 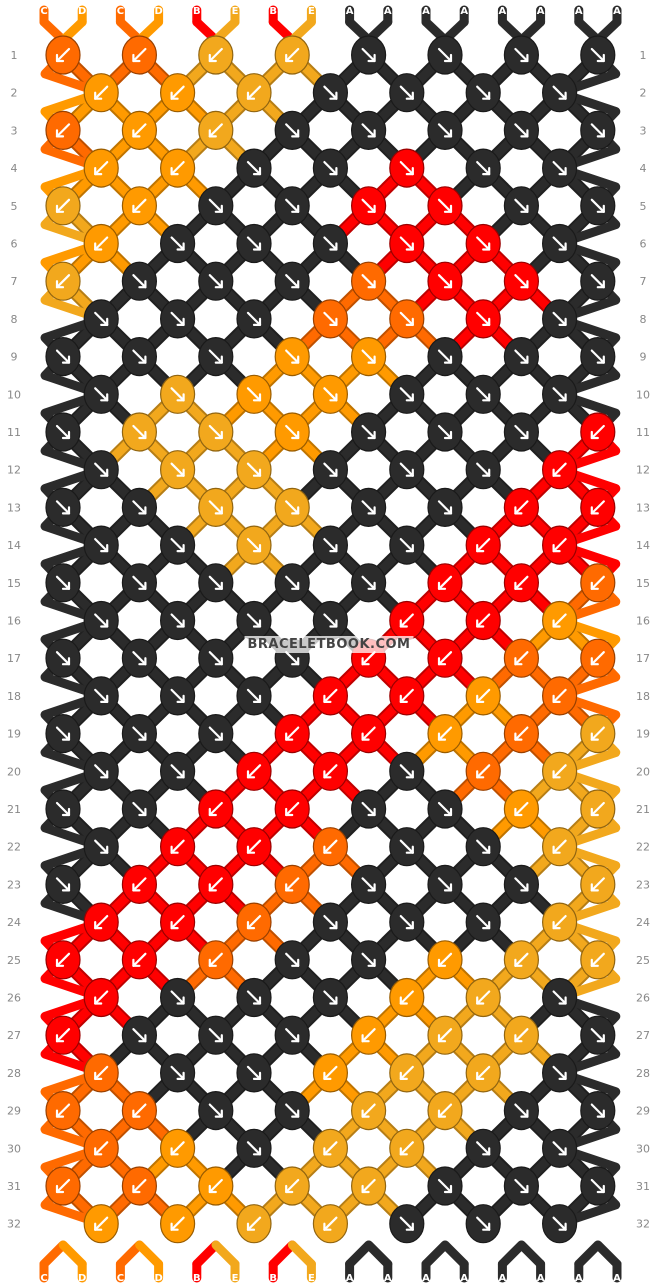 What do you see at coordinates (643, 809) in the screenshot?
I see `row-number-right: 21` at bounding box center [643, 809].